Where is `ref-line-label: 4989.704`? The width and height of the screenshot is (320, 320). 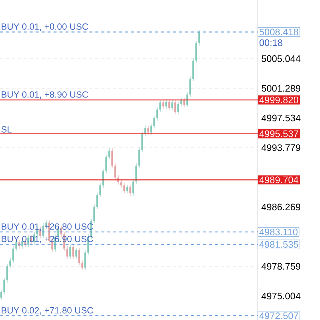
ref-line-label: 4989.704 is located at coordinates (279, 180).